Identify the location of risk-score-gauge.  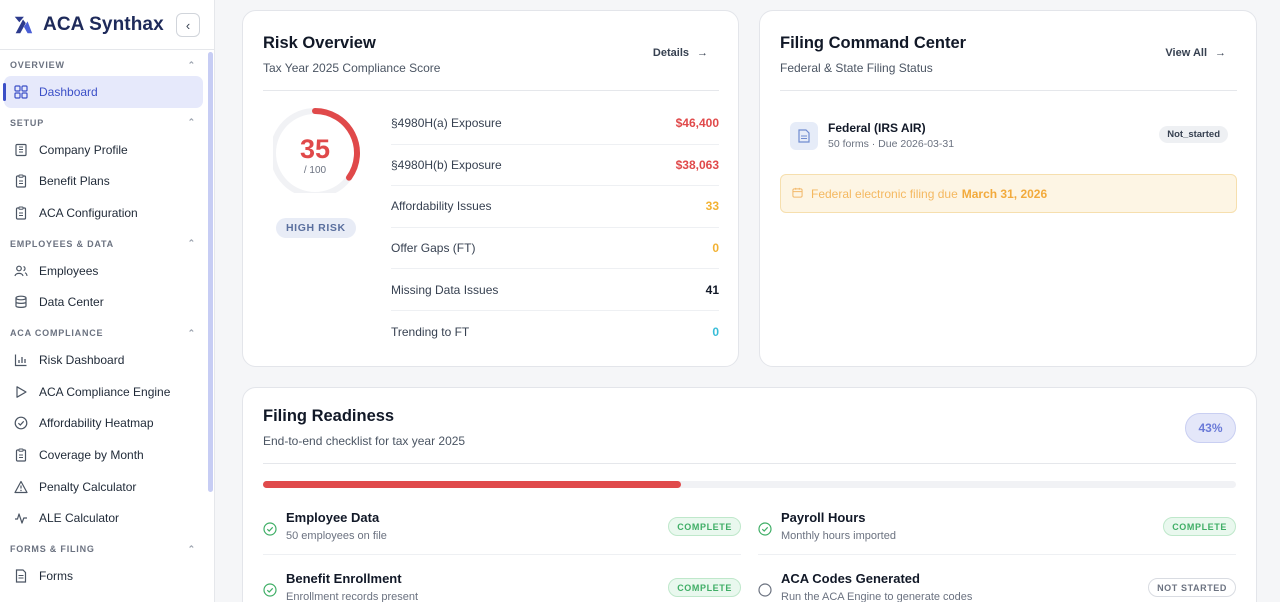
(316, 150).